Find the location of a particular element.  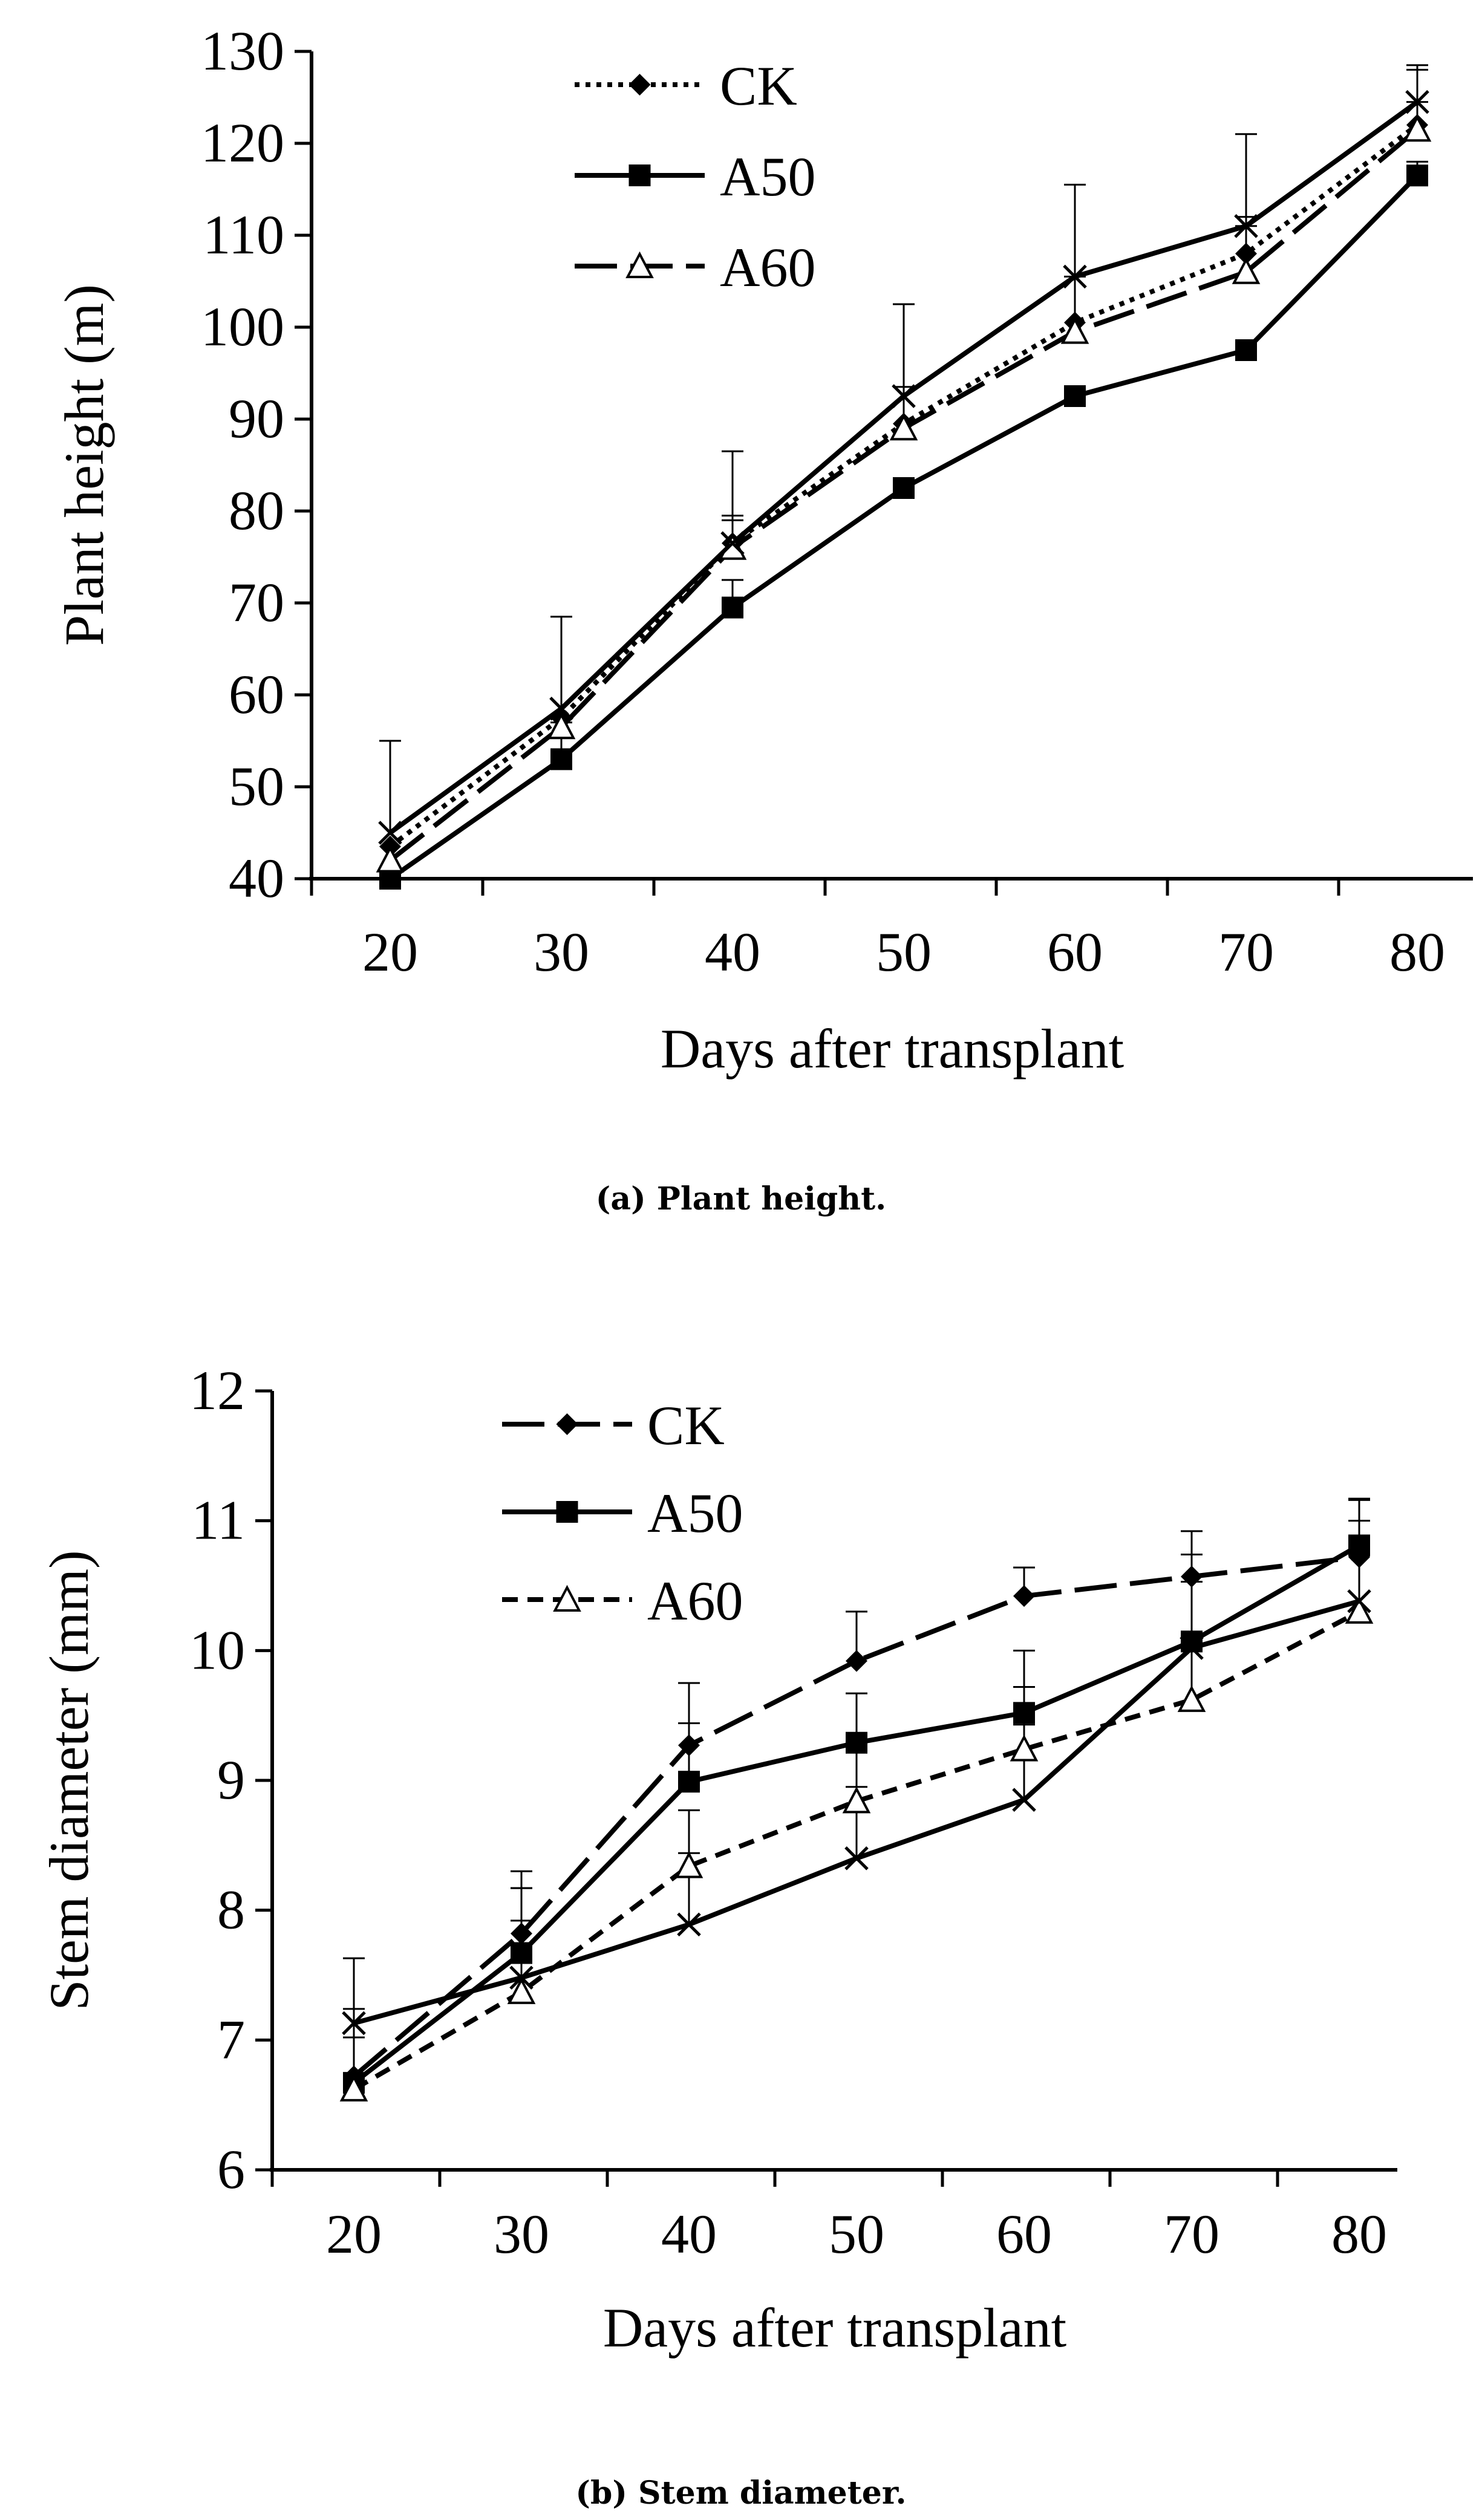

chart2-x-tick-label: 30 is located at coordinates (521, 2234).